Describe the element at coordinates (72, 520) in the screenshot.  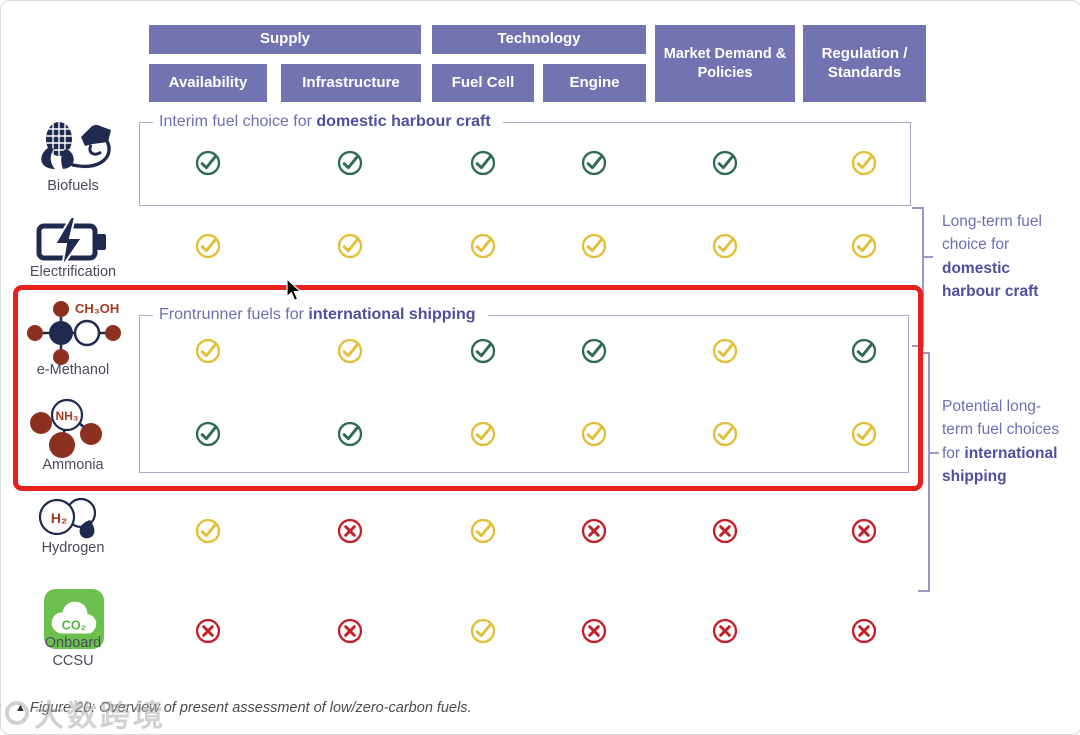
I see `hydrogen-cloud-icon: H₂` at that location.